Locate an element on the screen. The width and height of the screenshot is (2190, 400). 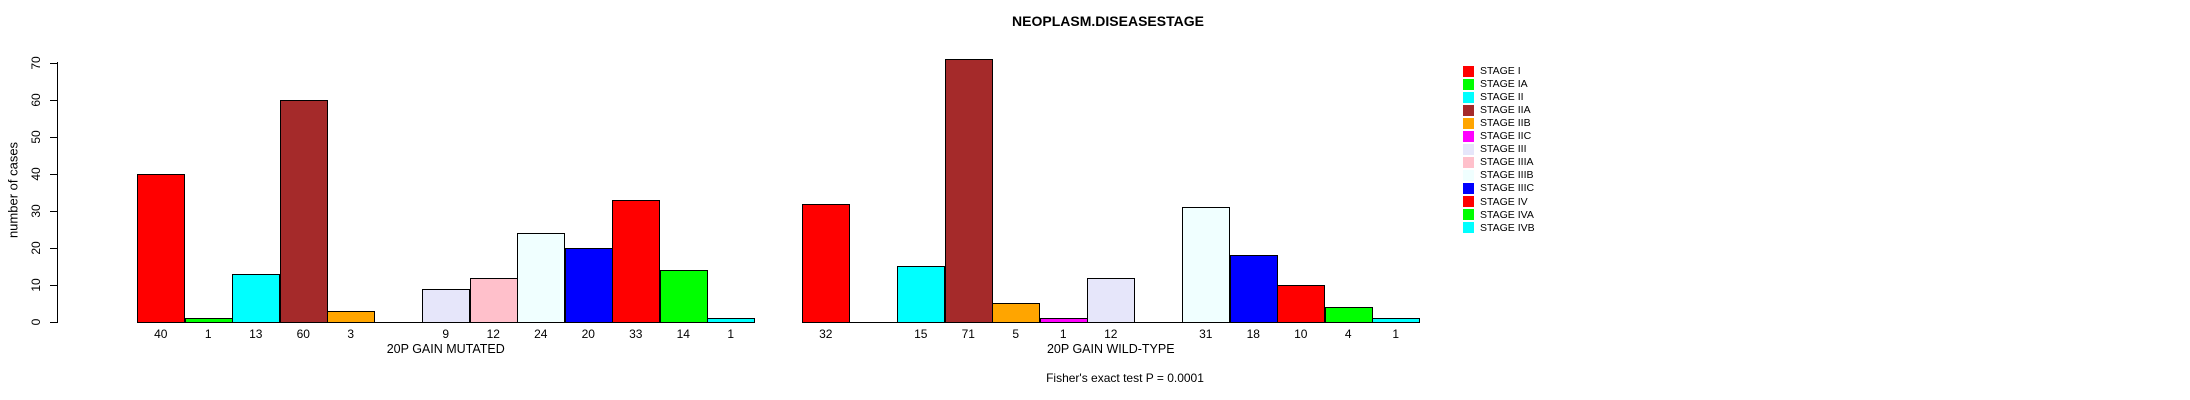
bar-value-label: 71 is located at coordinates (968, 334).